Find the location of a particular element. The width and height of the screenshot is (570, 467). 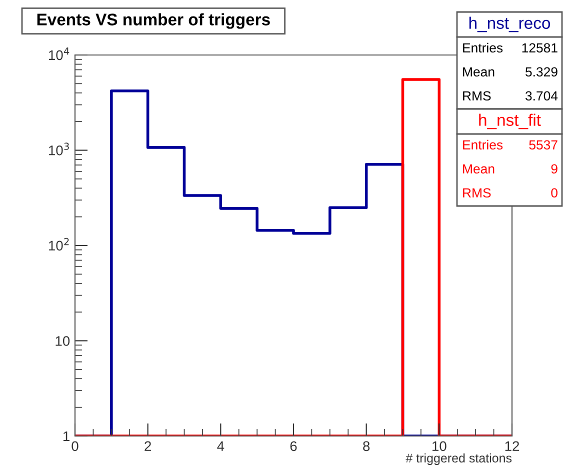

text: h_nst_reco is located at coordinates (509, 24).